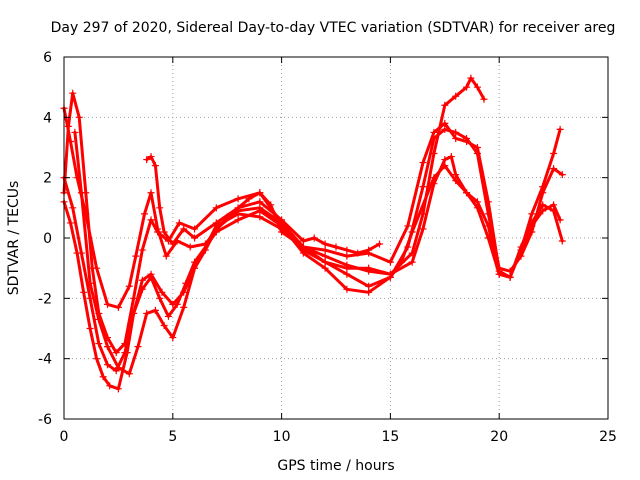 Image resolution: width=640 pixels, height=480 pixels. I want to click on y-axis-label: SDTVAR / TECUs, so click(14, 238).